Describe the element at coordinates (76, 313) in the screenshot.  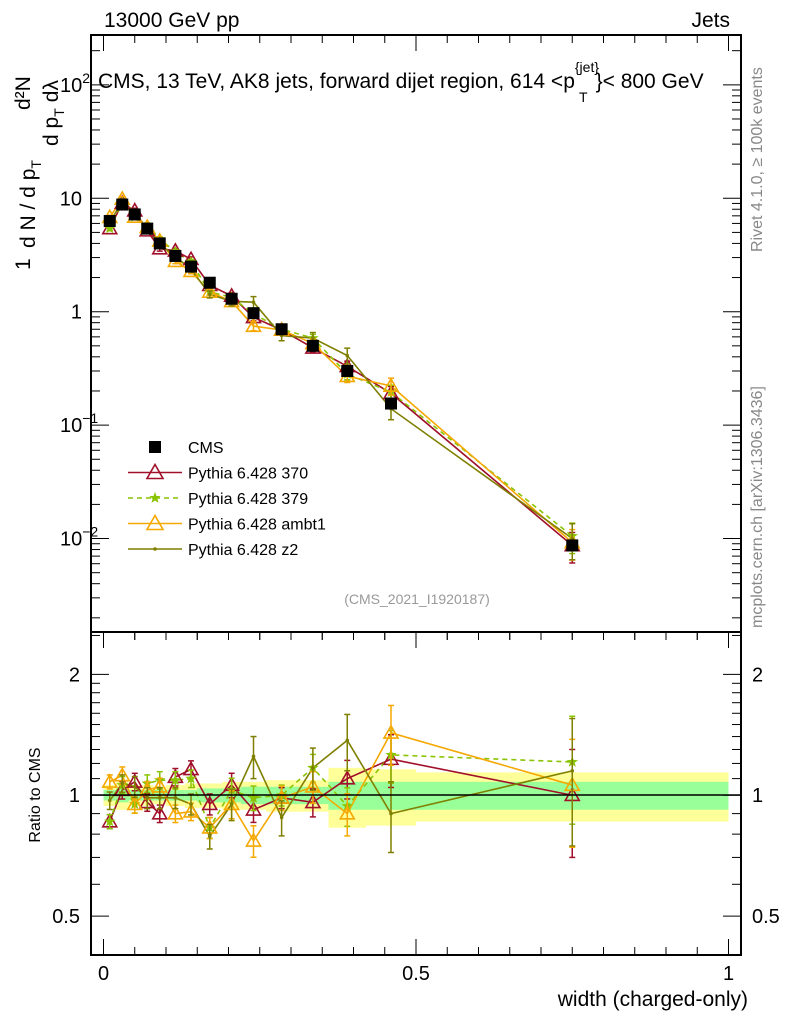
I see `y-tick-label: 1` at that location.